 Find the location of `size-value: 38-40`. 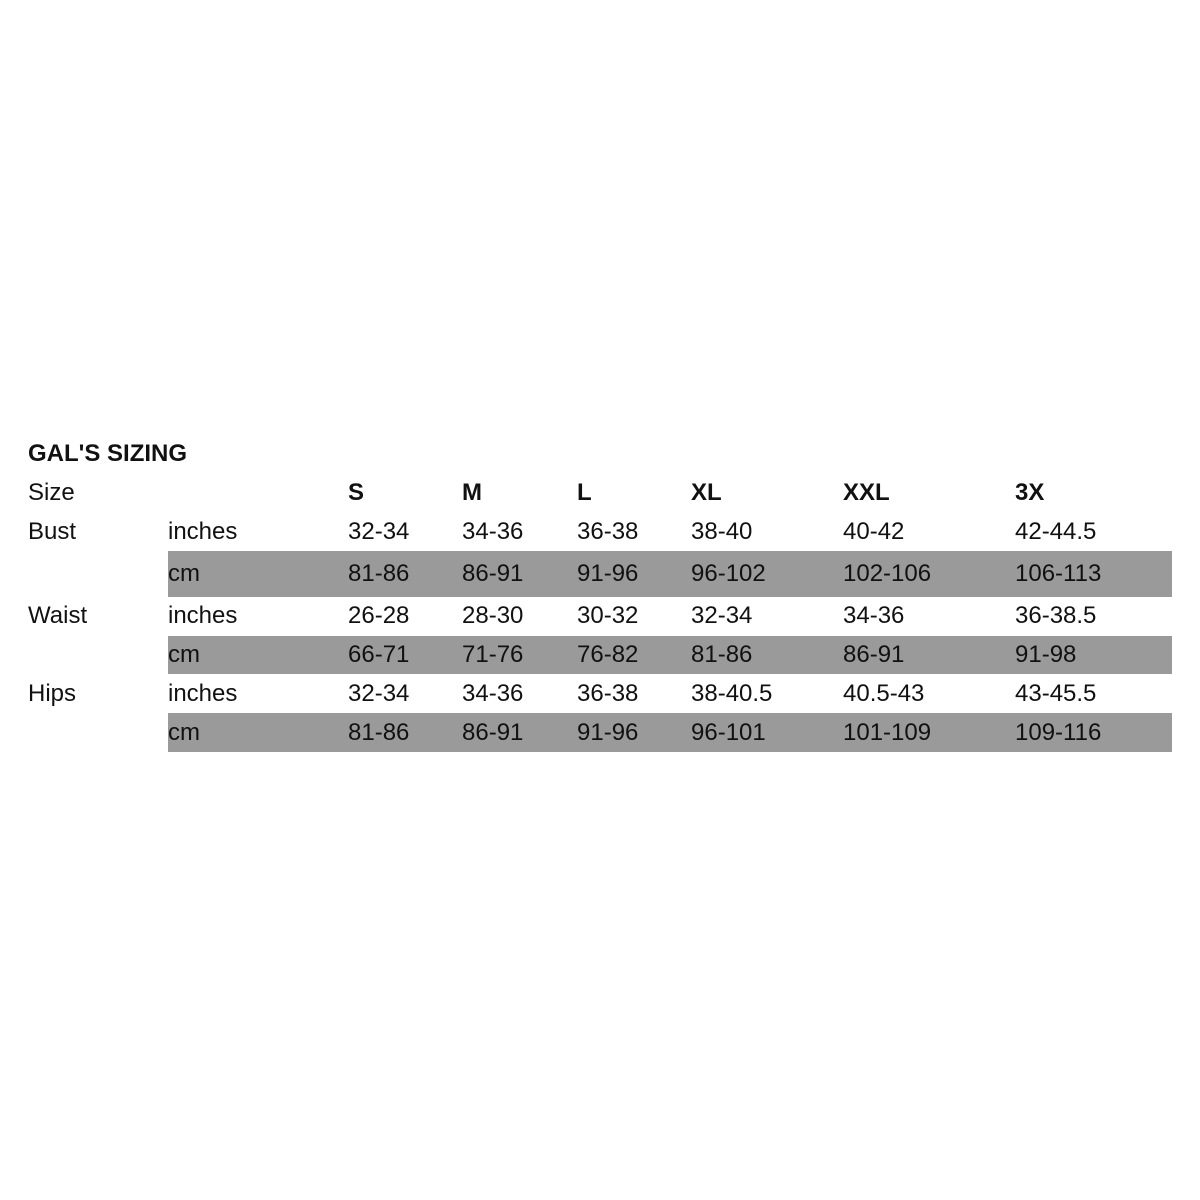

size-value: 38-40 is located at coordinates (722, 531).